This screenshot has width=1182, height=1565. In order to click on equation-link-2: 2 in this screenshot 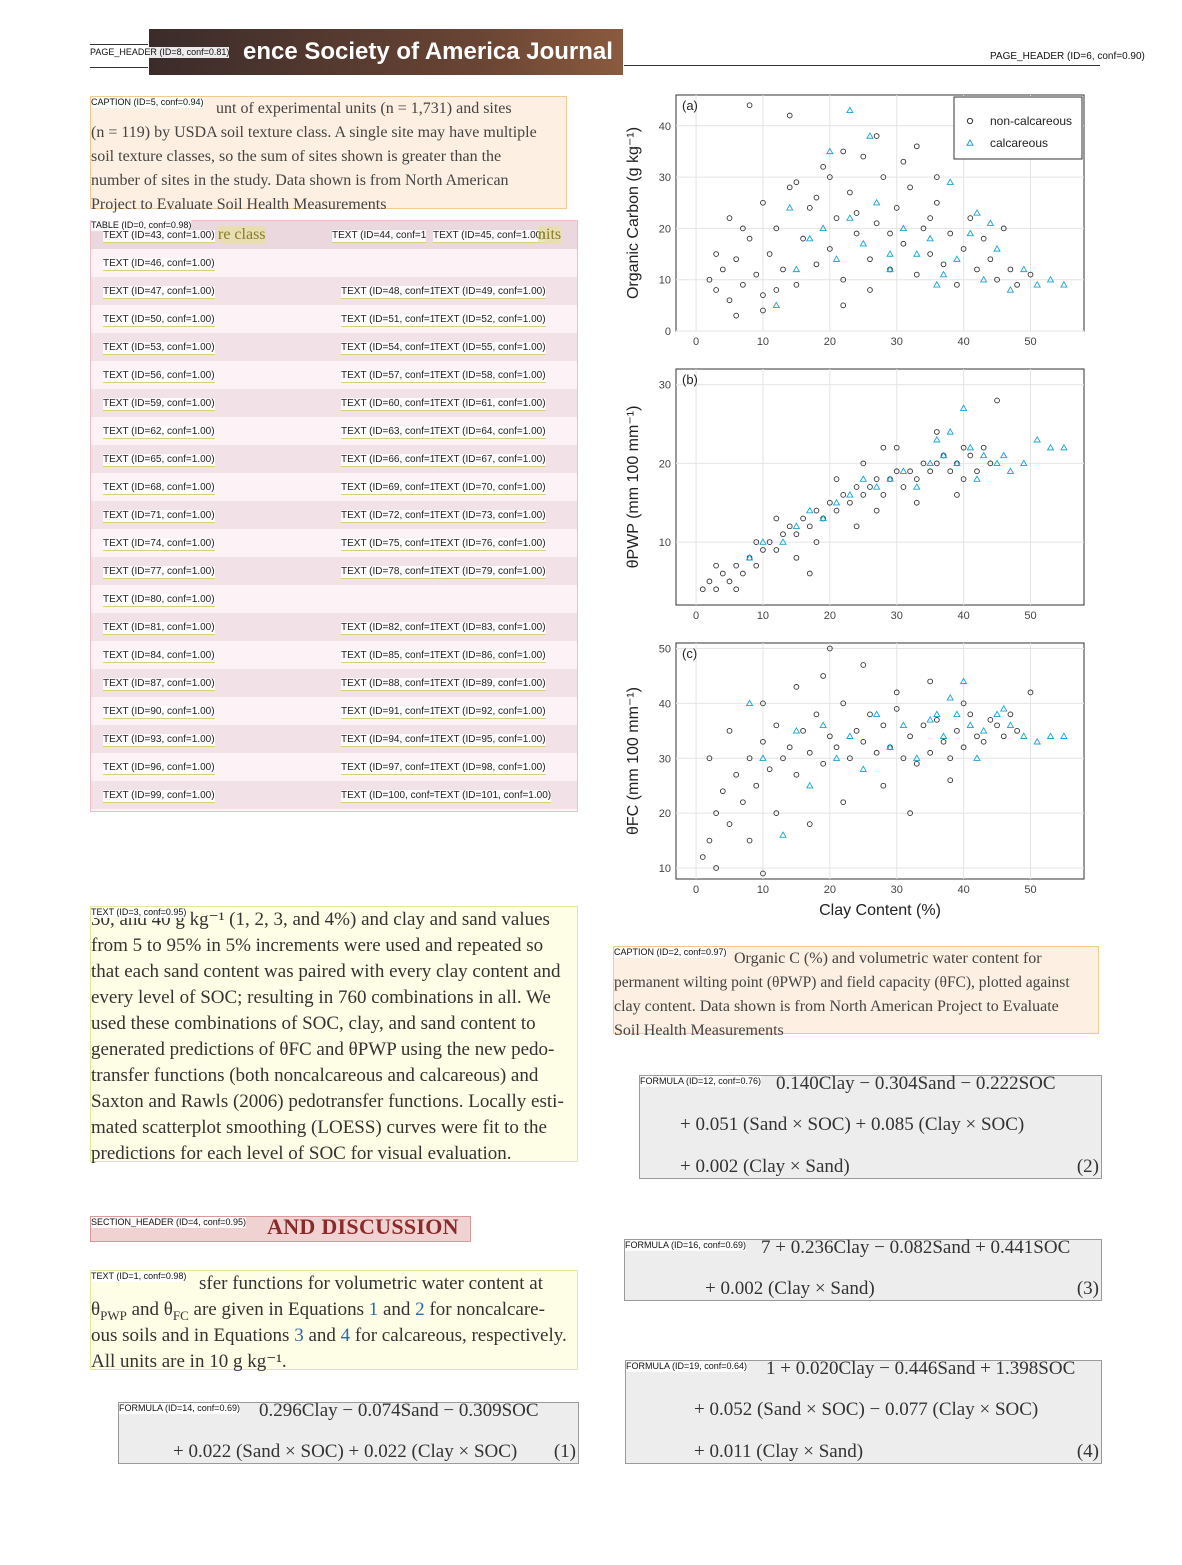, I will do `click(420, 1309)`.